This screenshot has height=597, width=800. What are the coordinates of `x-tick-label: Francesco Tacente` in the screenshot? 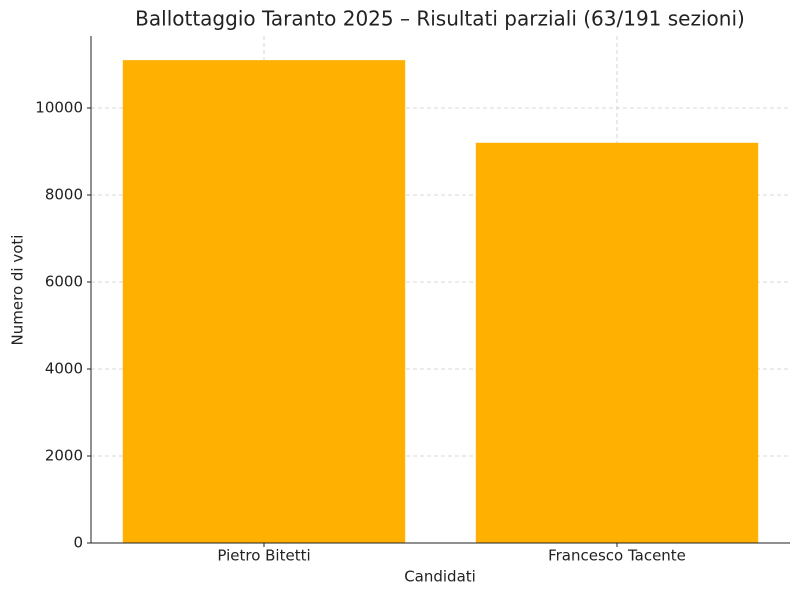 It's located at (617, 556).